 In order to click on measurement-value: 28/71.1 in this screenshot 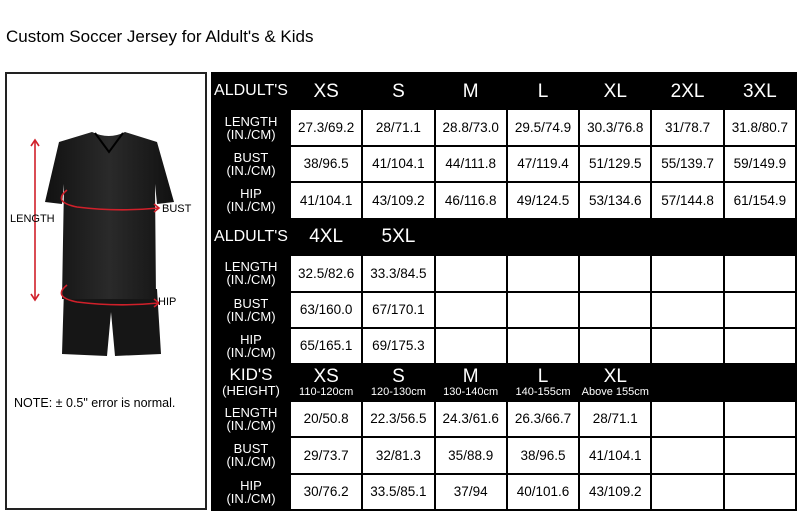, I will do `click(398, 127)`.